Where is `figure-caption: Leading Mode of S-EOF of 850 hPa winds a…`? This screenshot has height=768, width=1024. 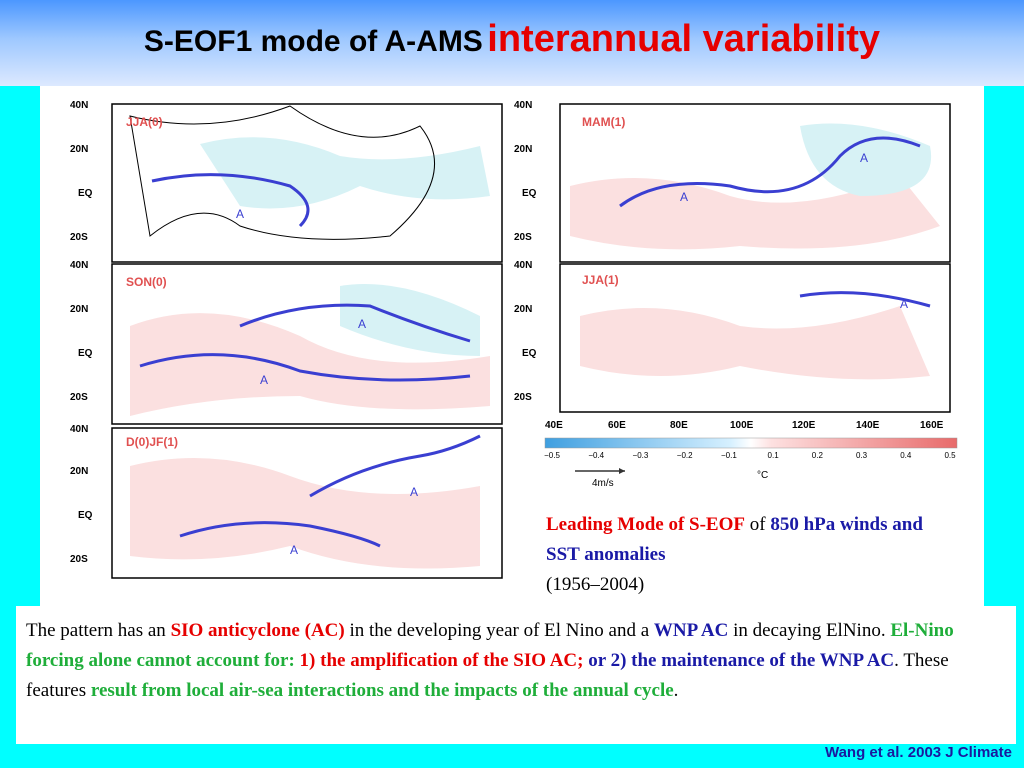 figure-caption: Leading Mode of S-EOF of 850 hPa winds a… is located at coordinates (736, 555).